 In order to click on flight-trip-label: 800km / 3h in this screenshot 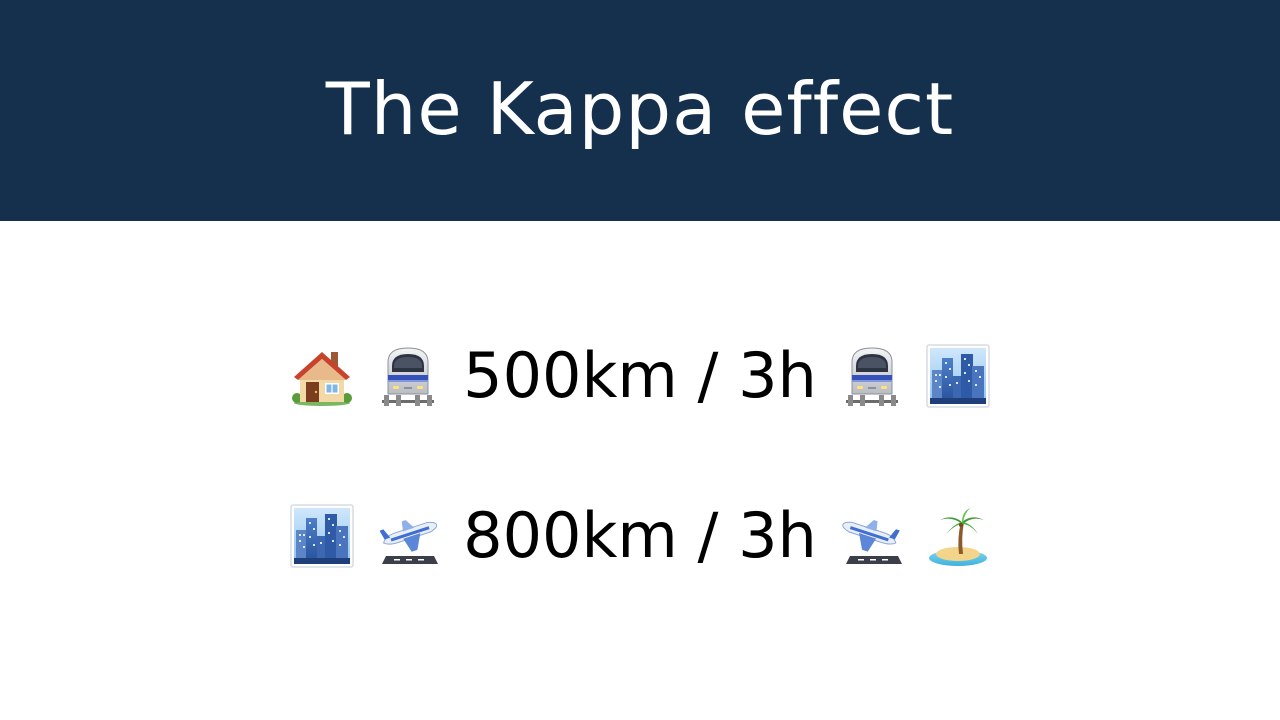, I will do `click(640, 535)`.